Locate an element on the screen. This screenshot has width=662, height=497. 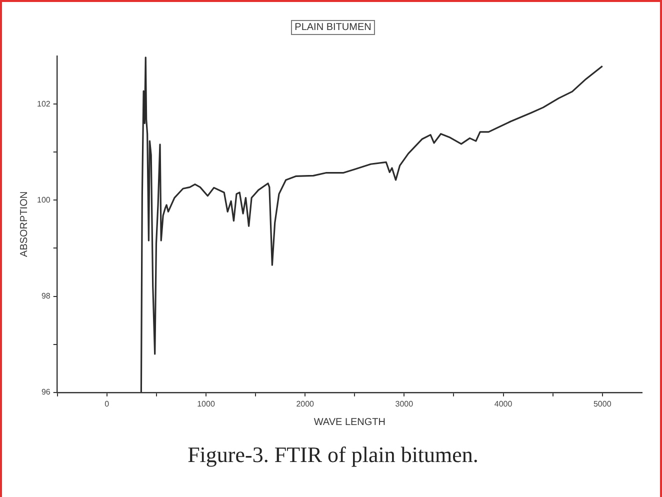
chart-title: PLAIN BITUMEN is located at coordinates (333, 27).